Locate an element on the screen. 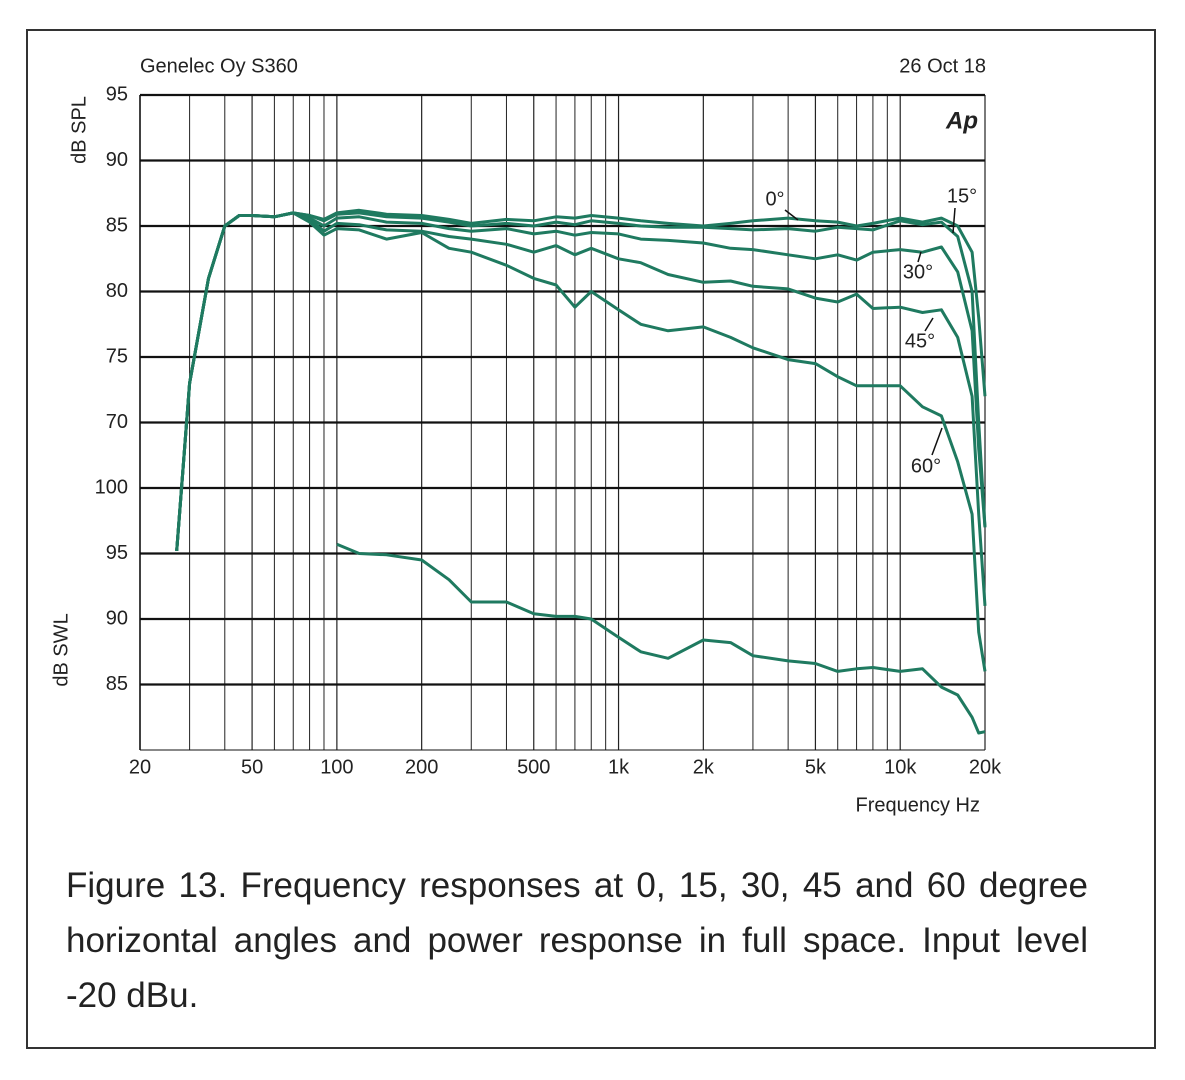 Image resolution: width=1185 pixels, height=1080 pixels. x-tick-label: 50 is located at coordinates (252, 767).